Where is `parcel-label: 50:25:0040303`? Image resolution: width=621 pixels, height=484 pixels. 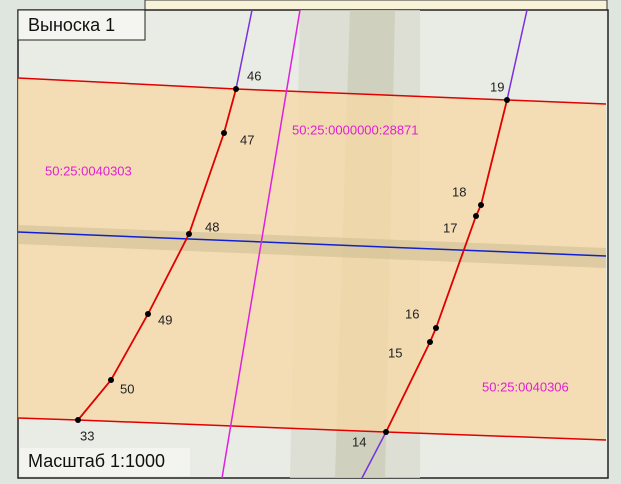
parcel-label: 50:25:0040303 is located at coordinates (88, 170).